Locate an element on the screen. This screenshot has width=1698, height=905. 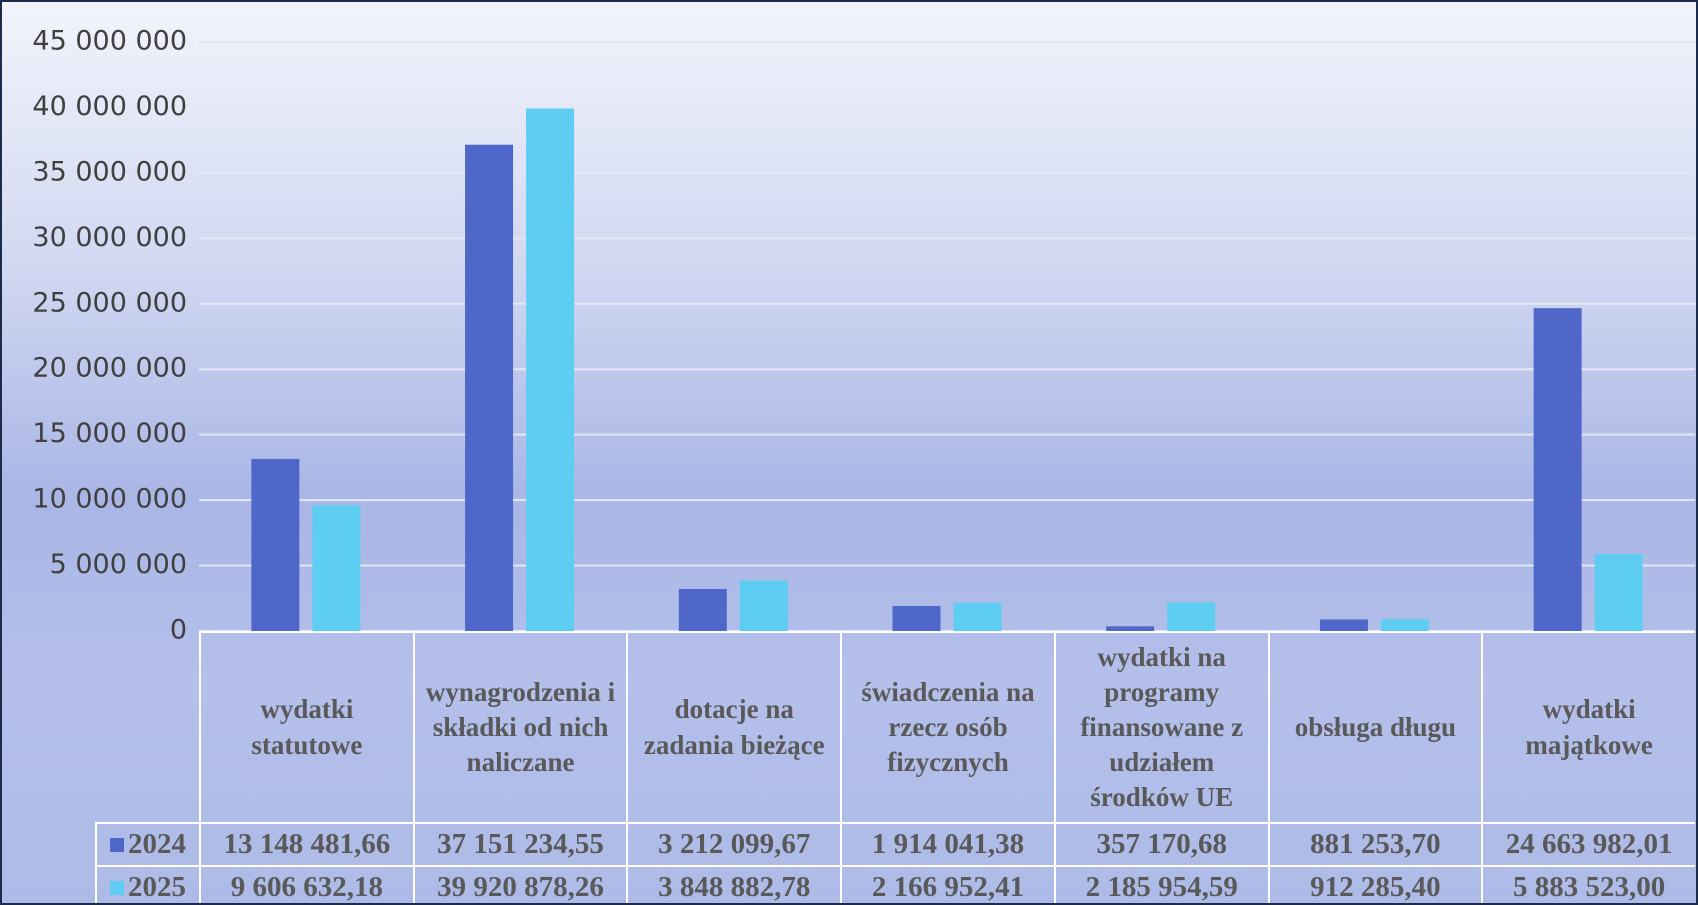
y-tick-label: 0 is located at coordinates (178, 630).